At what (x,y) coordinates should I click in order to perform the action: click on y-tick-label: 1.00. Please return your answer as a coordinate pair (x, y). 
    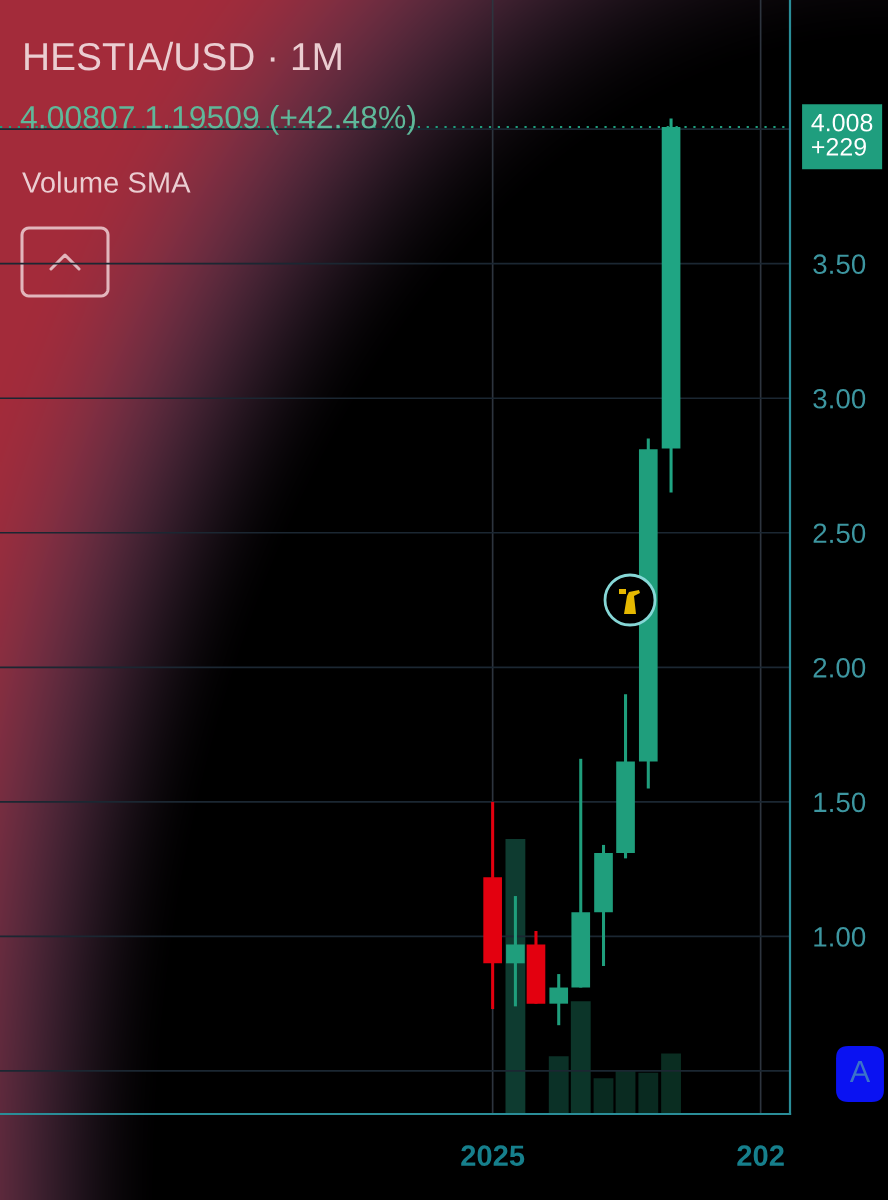
    Looking at the image, I should click on (840, 937).